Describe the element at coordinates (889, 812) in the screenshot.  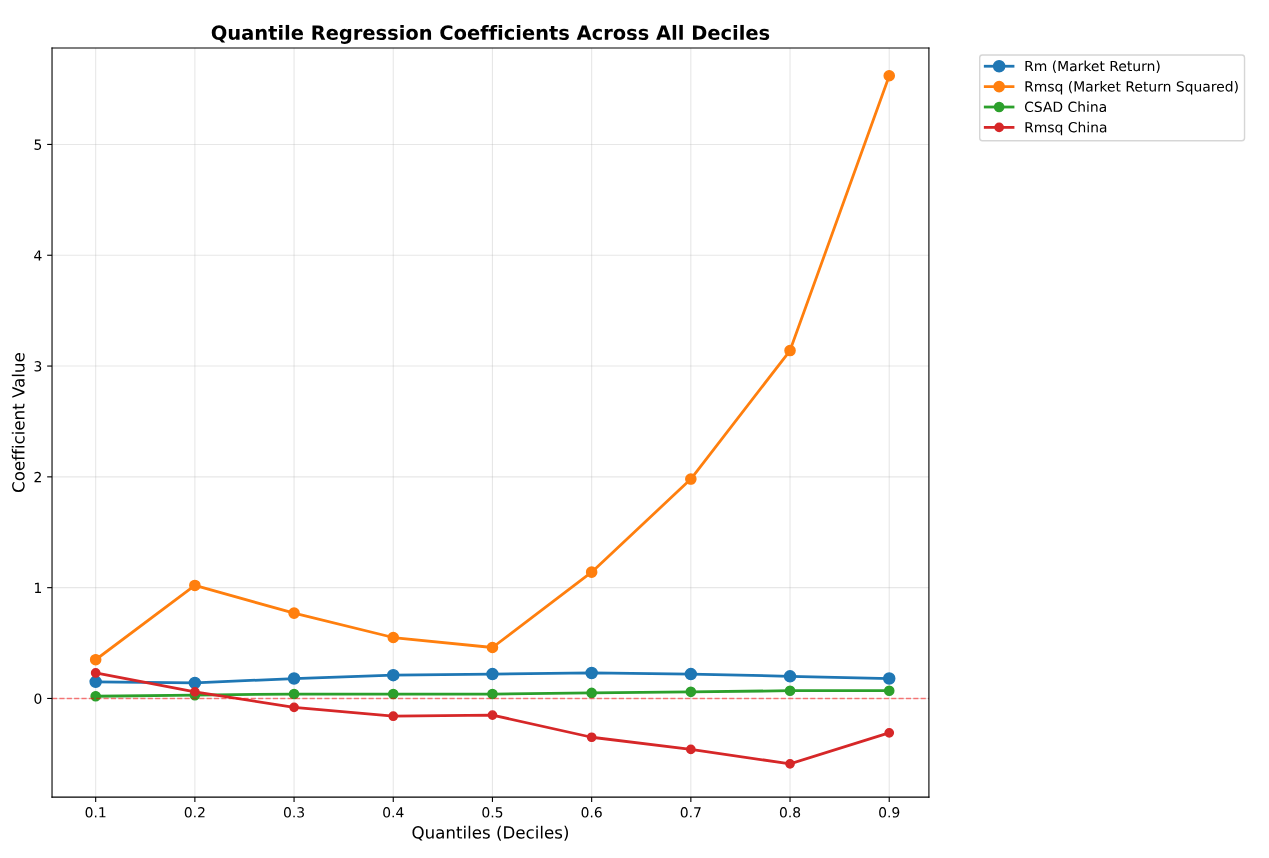
I see `x-tick-label: 0.9` at that location.